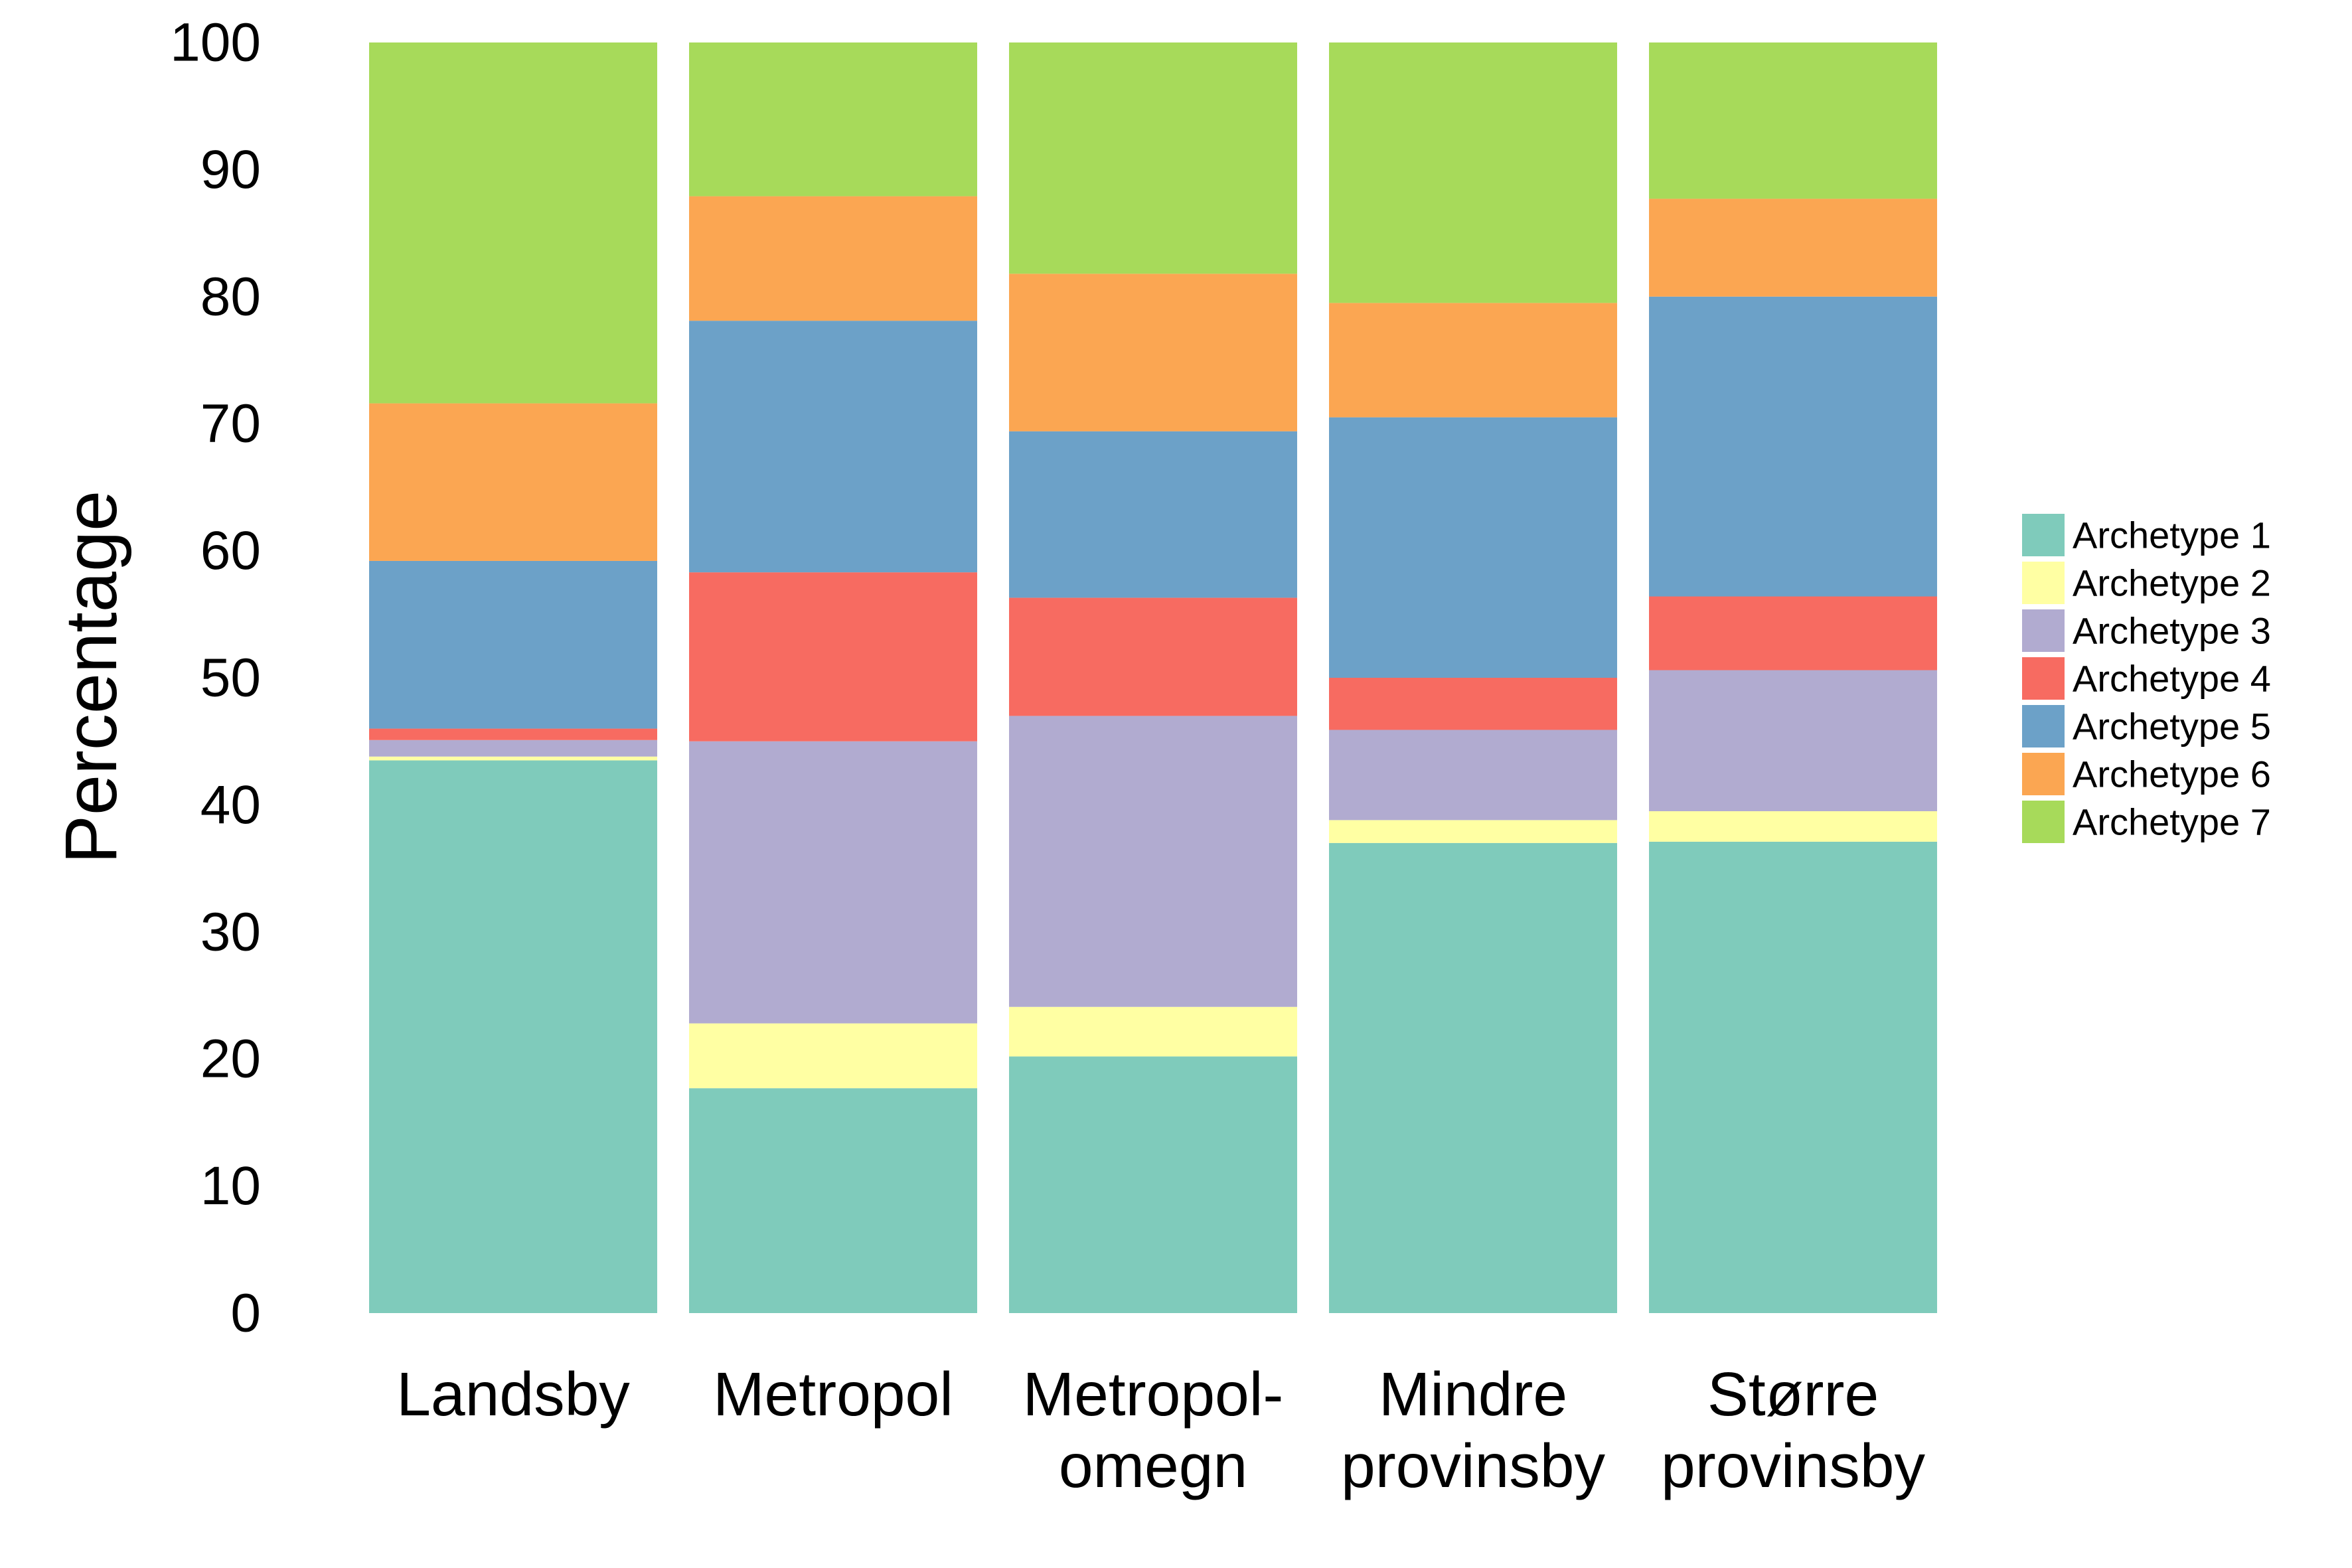  I want to click on legend-item: Archetype 1, so click(2147, 535).